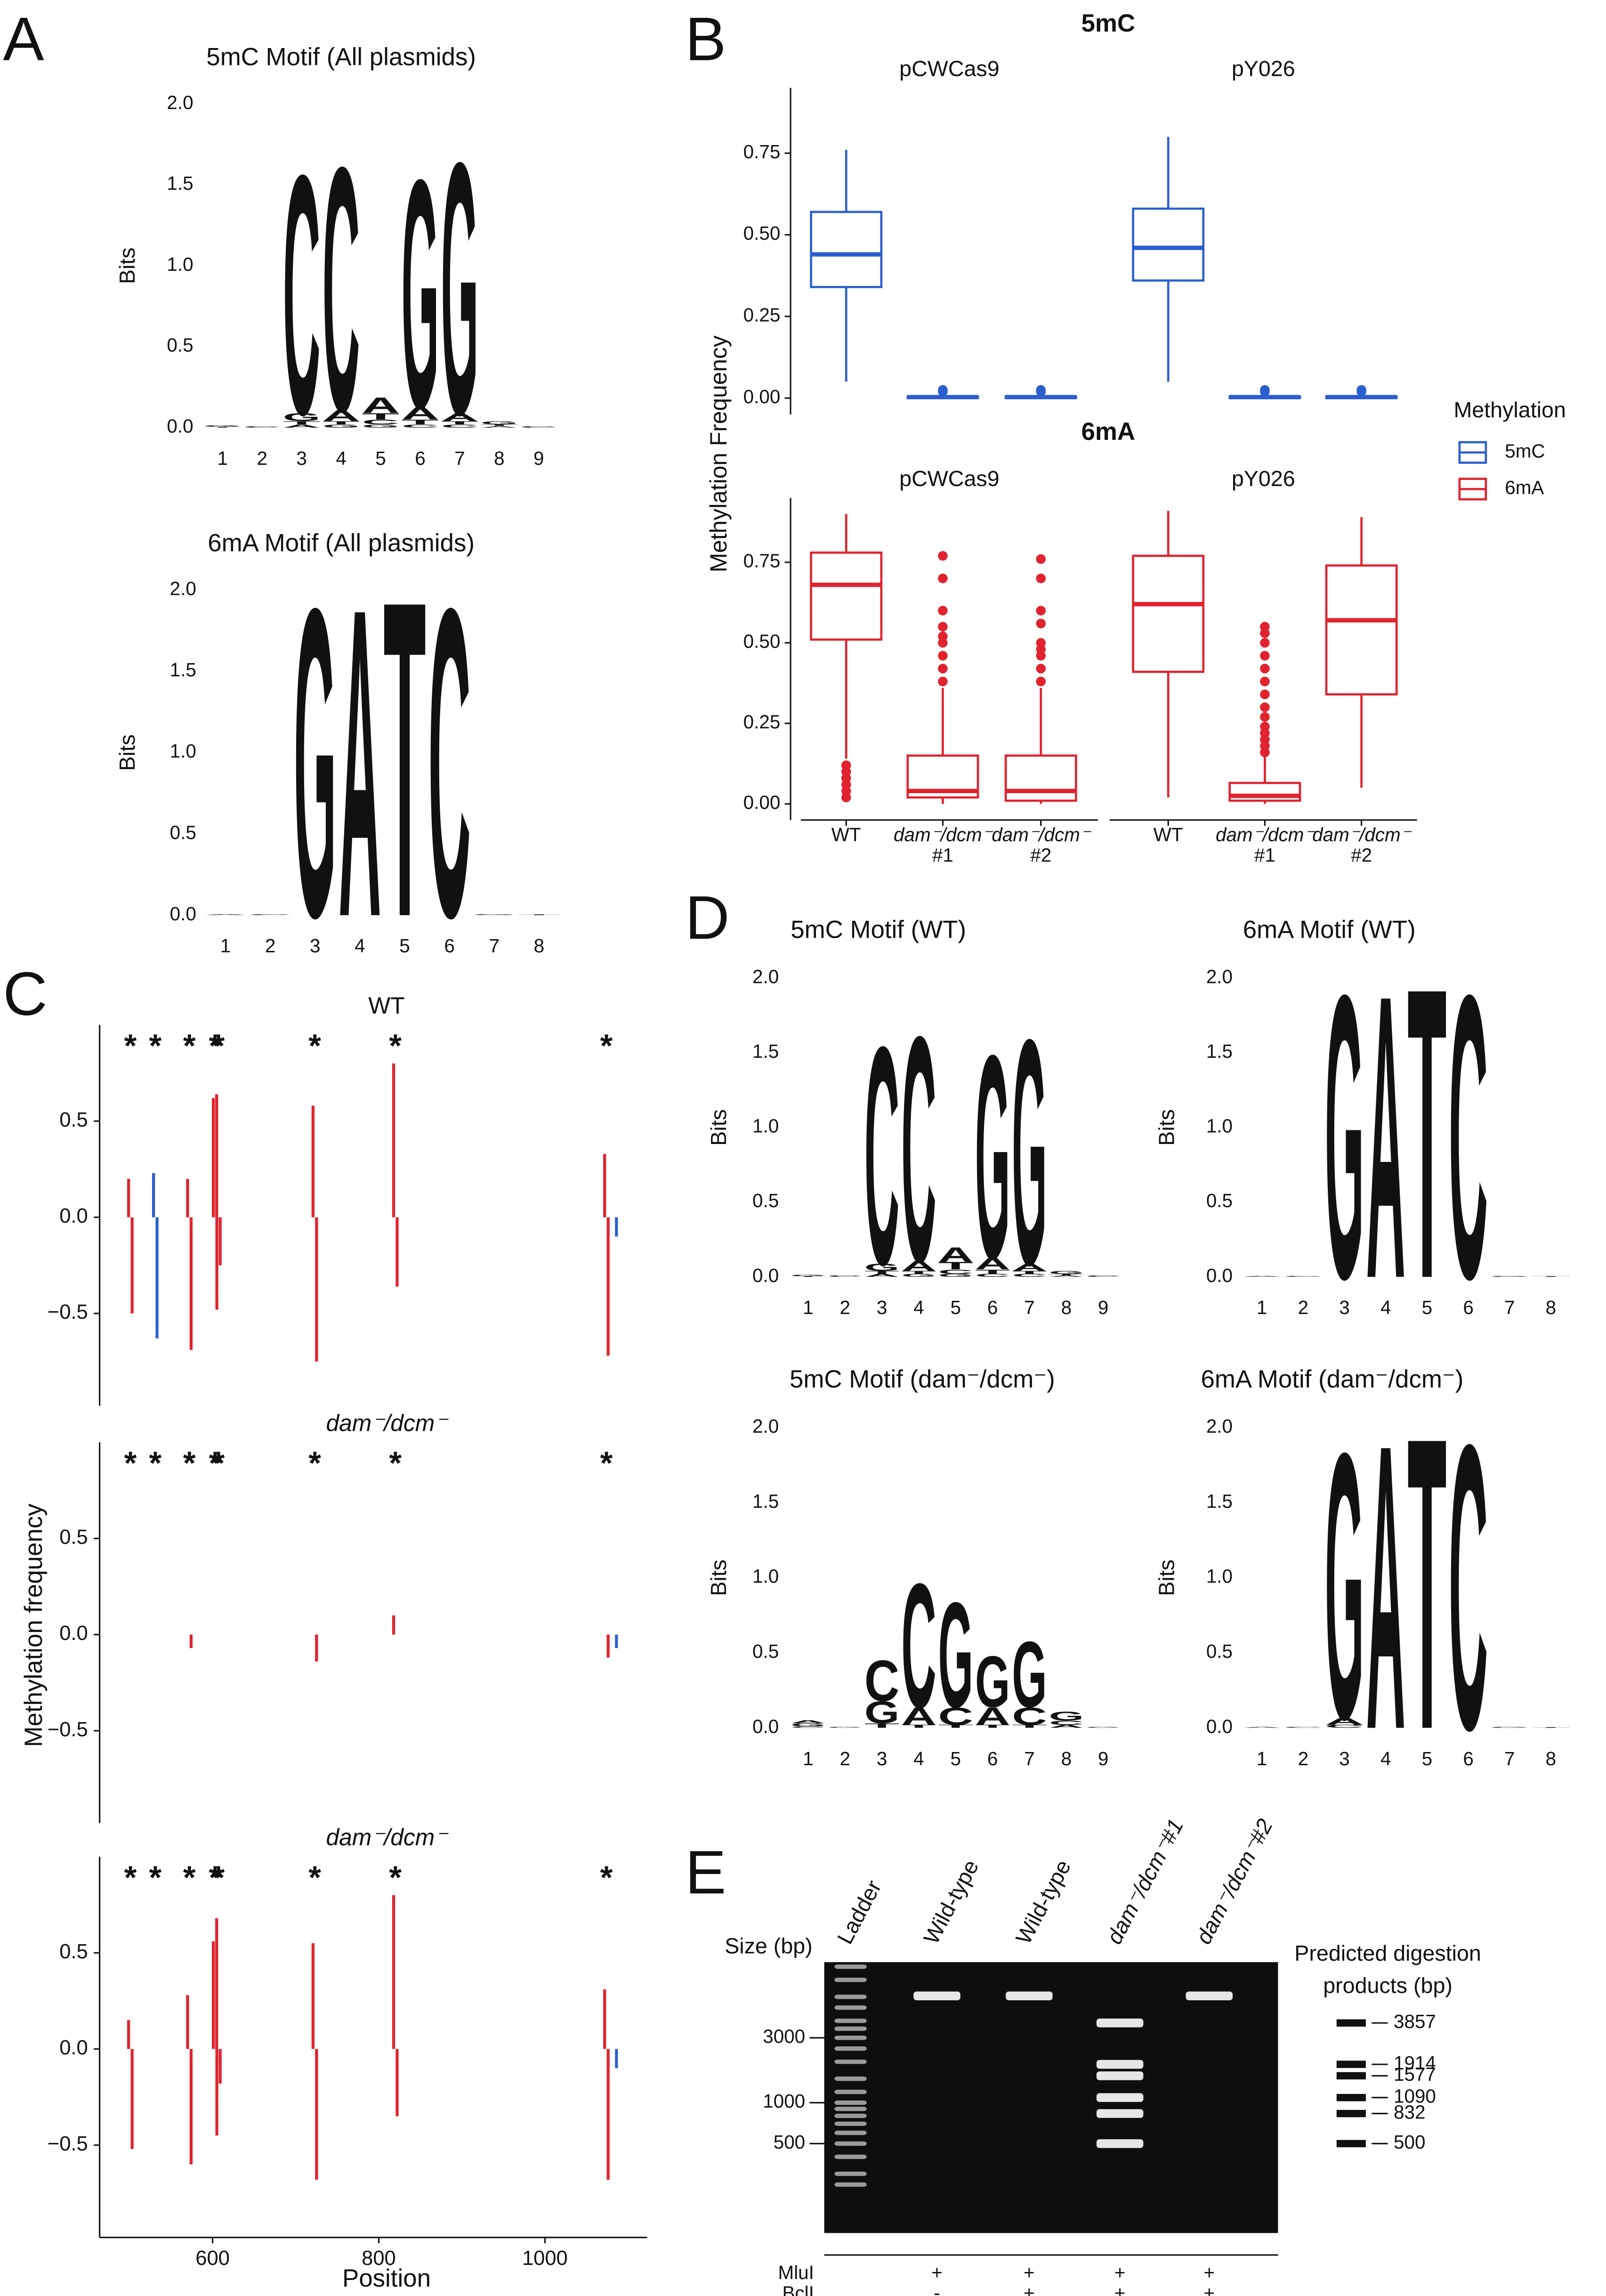 Image resolution: width=1606 pixels, height=2296 pixels. I want to click on logo-title: 5mC Motif (dam⁻/dcm⁻), so click(922, 1379).